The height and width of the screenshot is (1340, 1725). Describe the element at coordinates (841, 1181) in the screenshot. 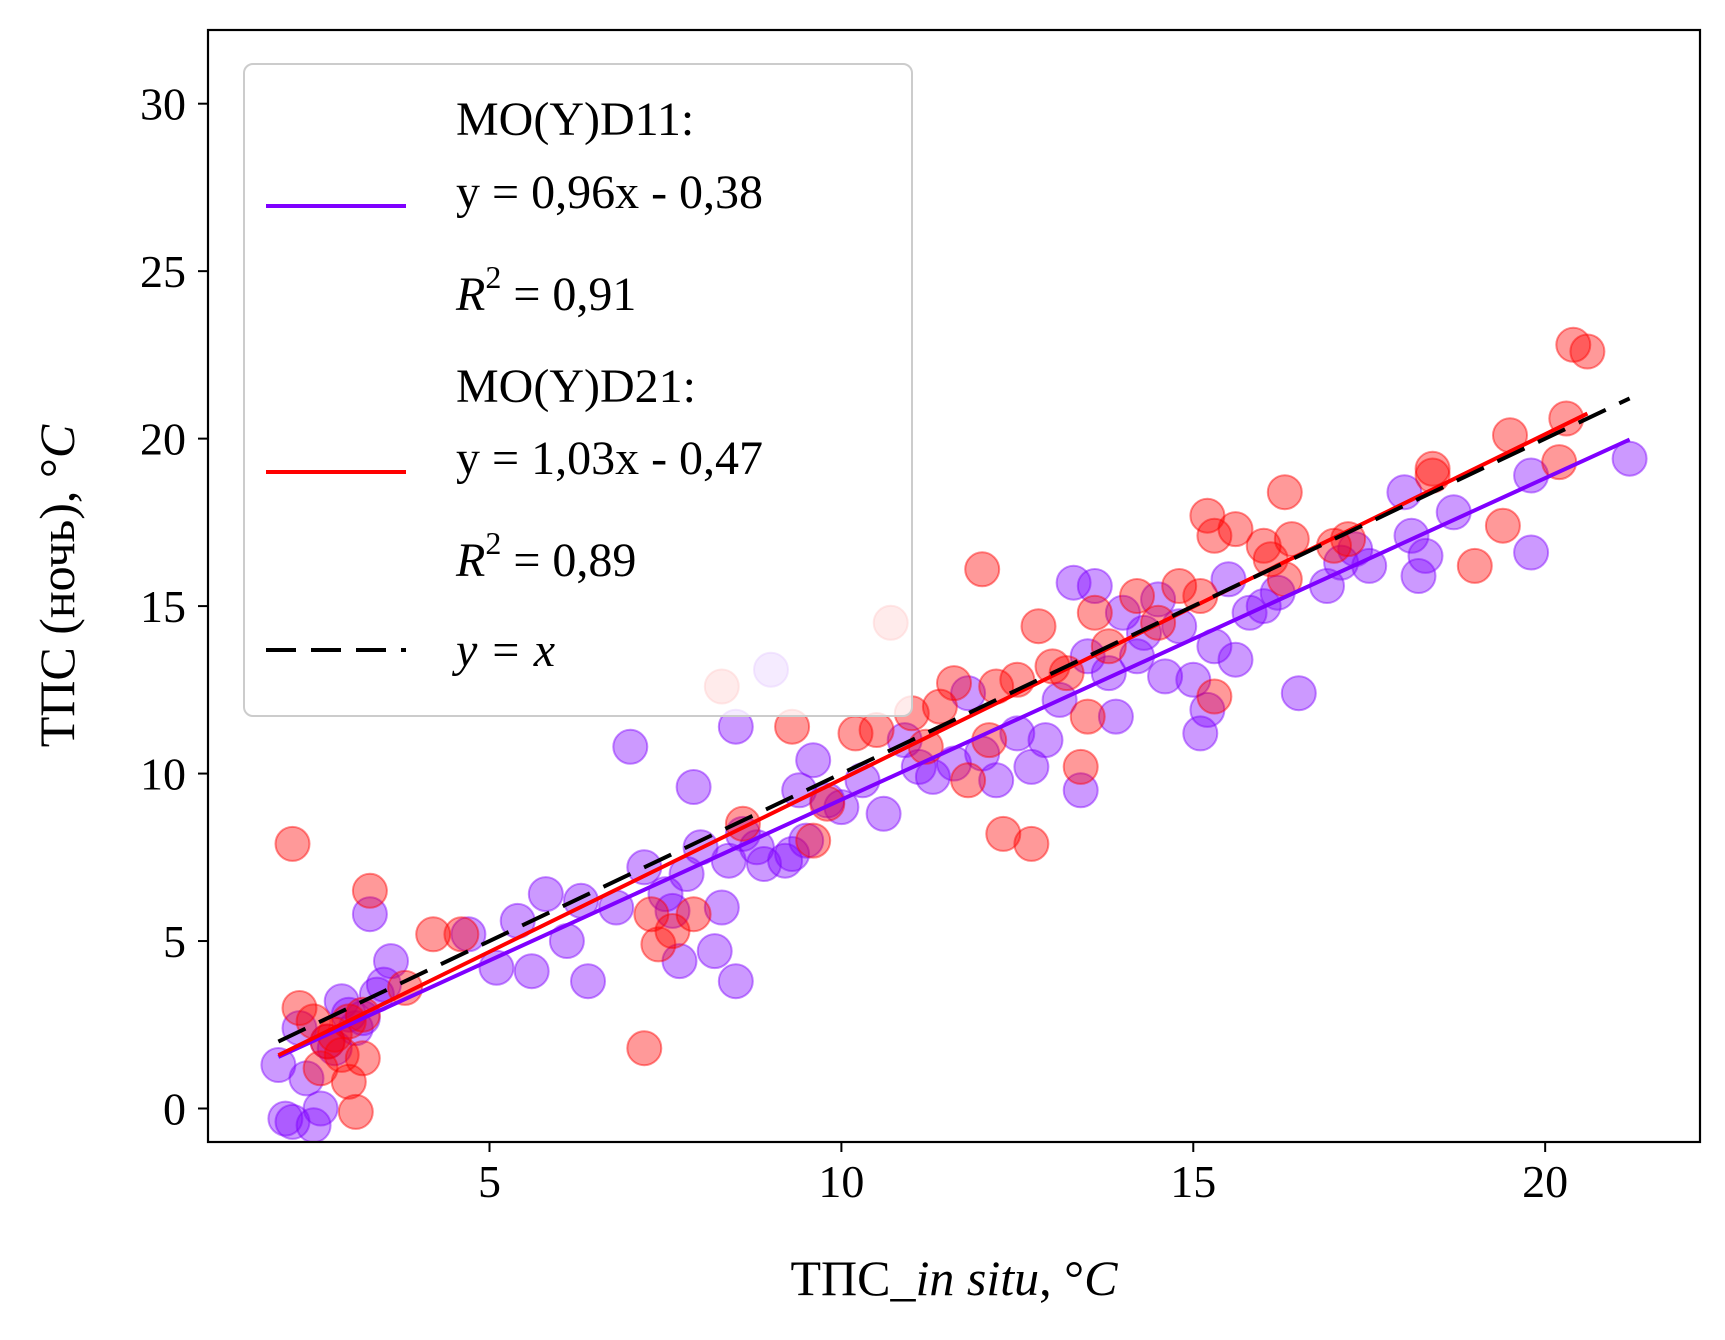

I see `x-tick-label: 10` at that location.